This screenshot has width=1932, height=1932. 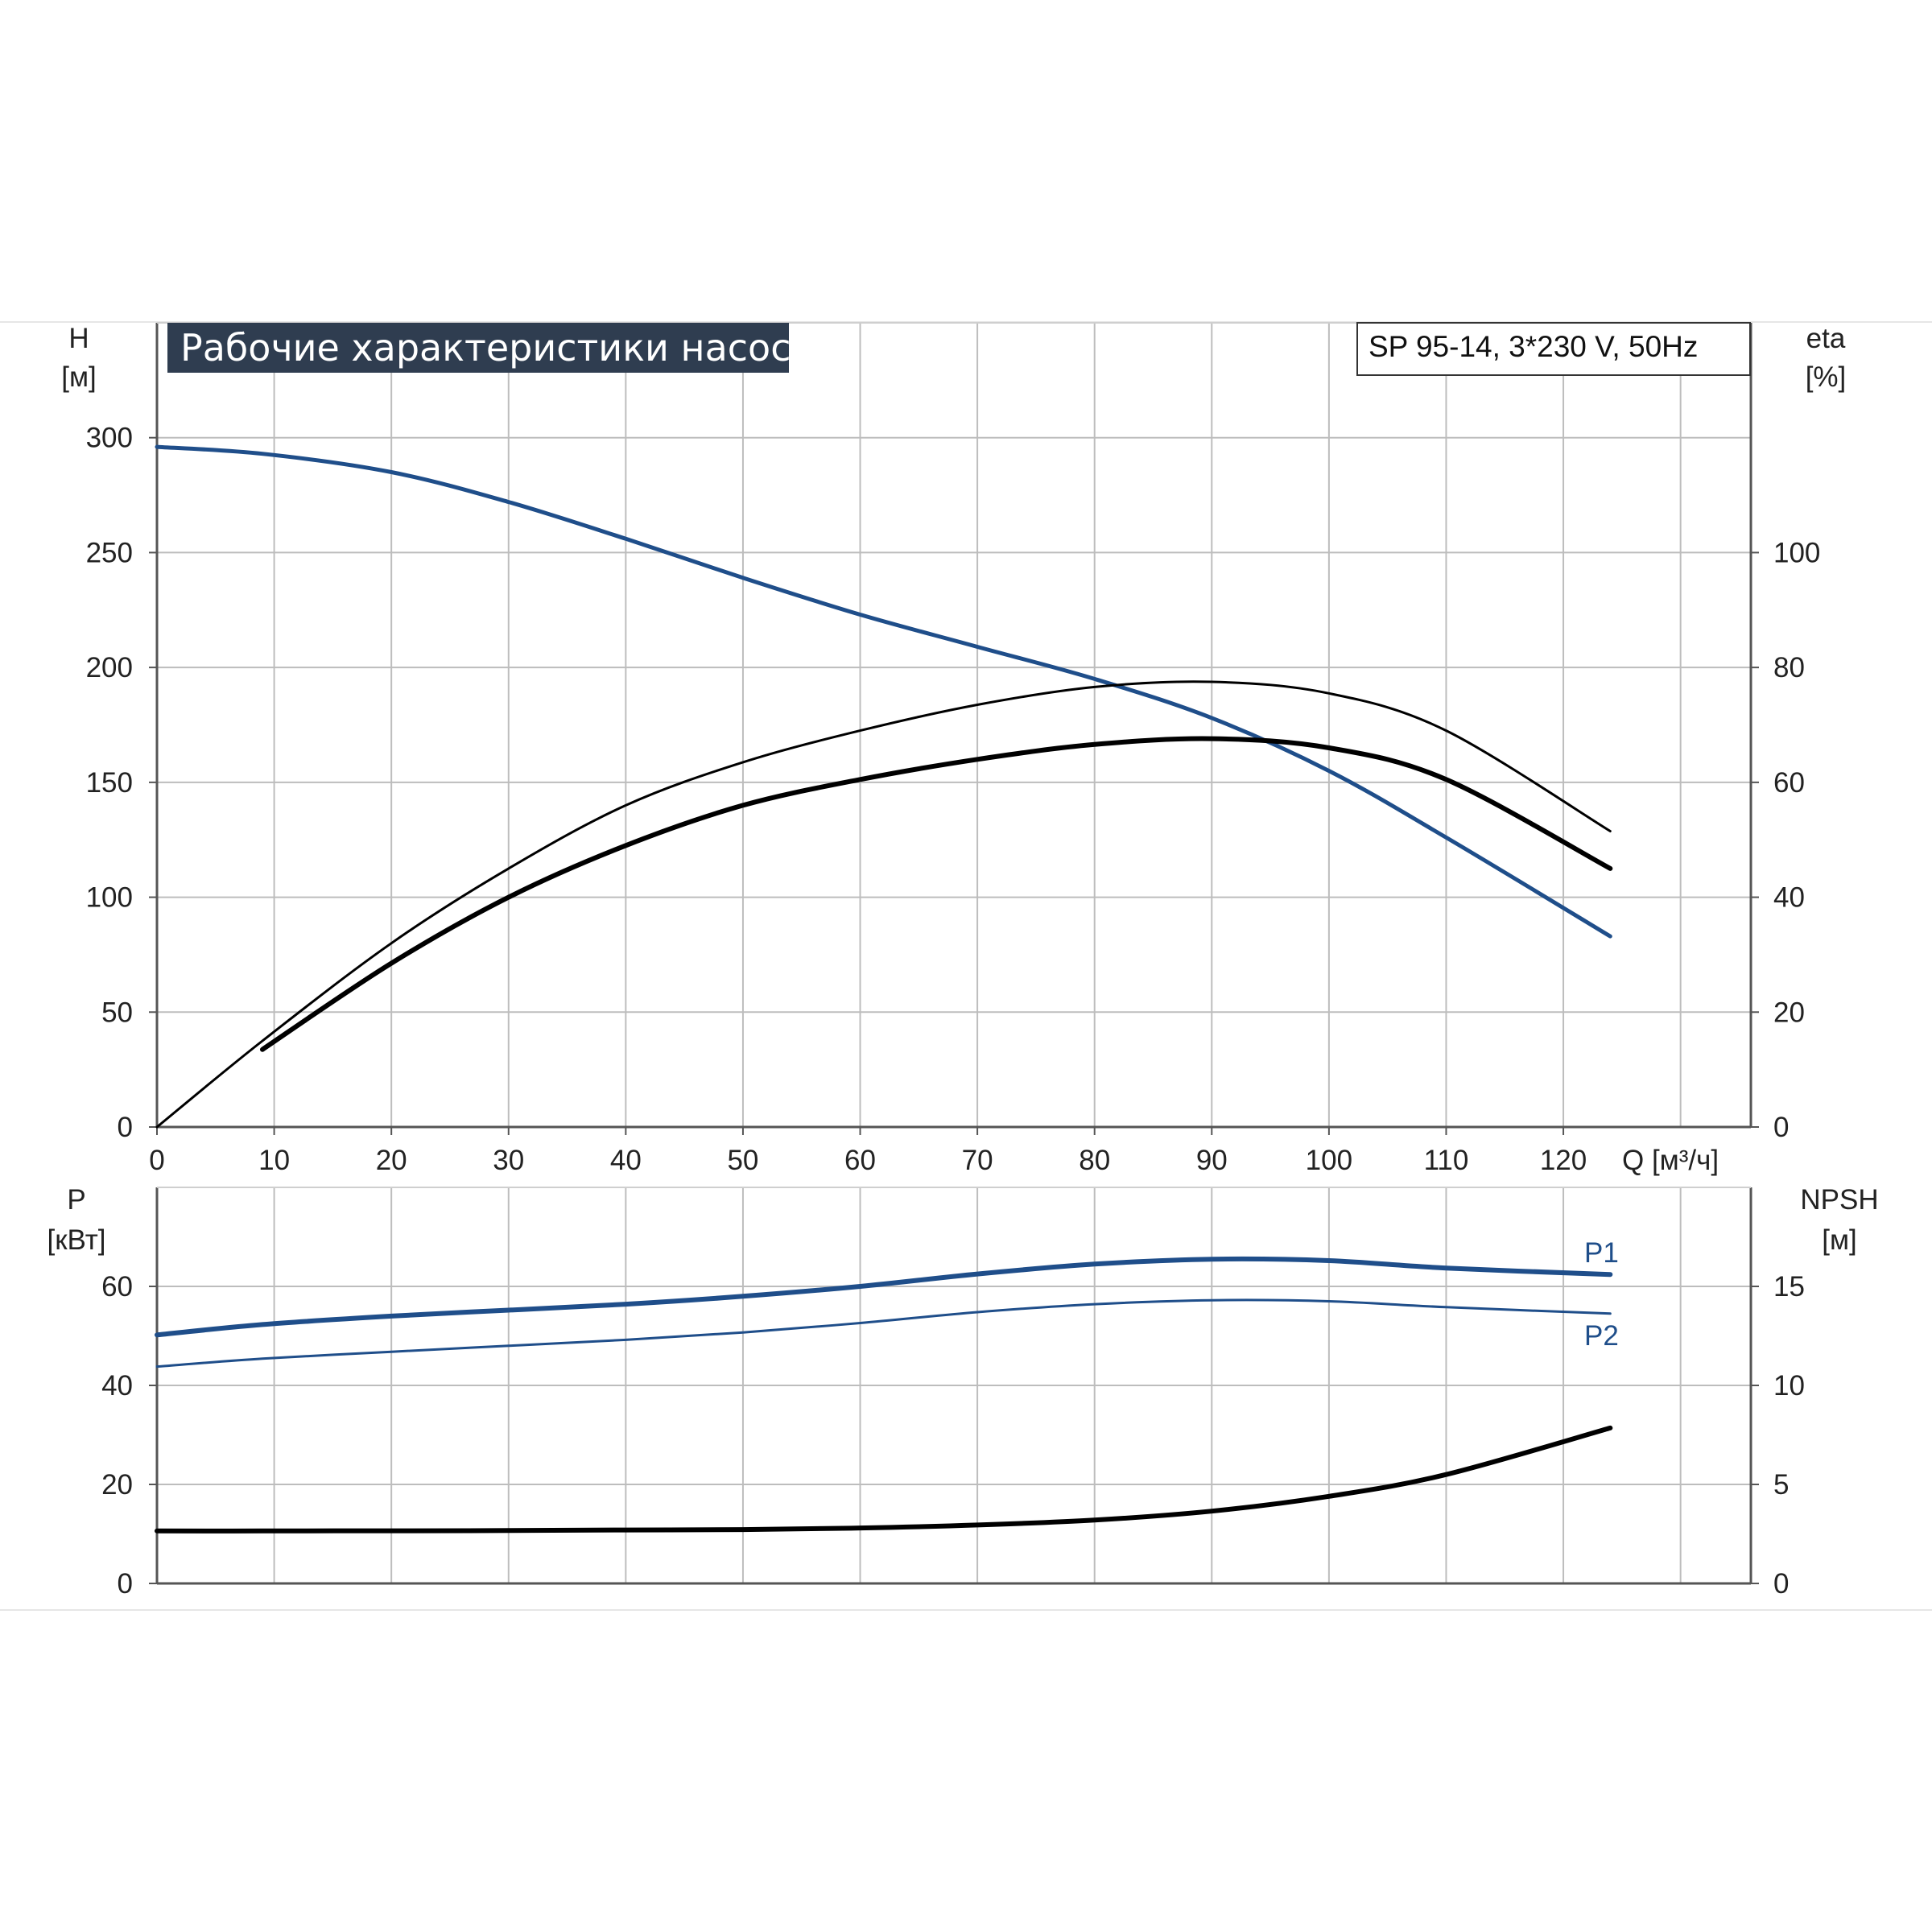 What do you see at coordinates (977, 1160) in the screenshot?
I see `x-tick-label: 70` at bounding box center [977, 1160].